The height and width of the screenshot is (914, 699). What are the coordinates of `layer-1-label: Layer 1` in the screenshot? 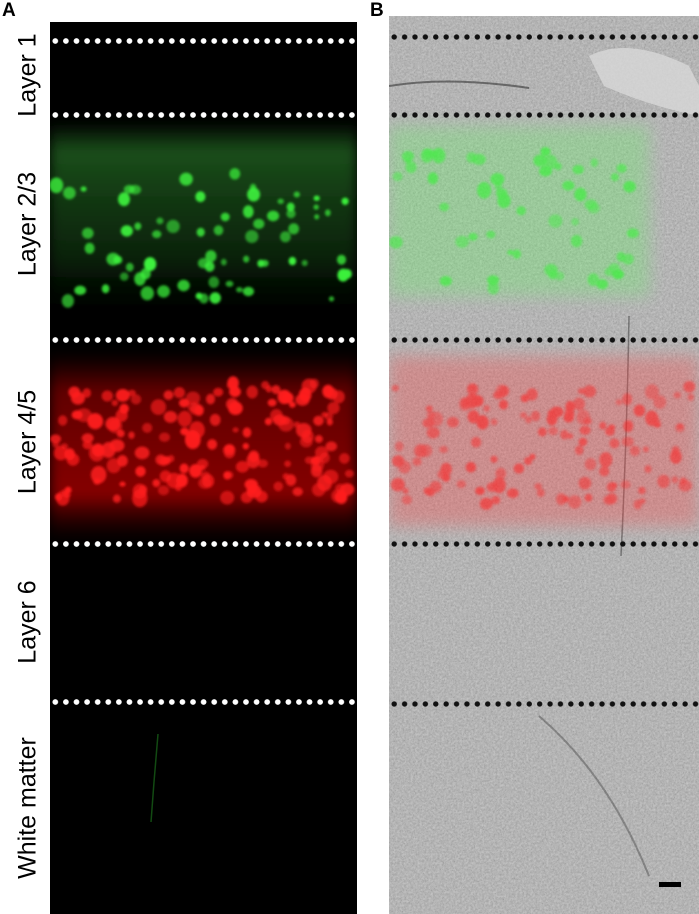 It's located at (27, 75).